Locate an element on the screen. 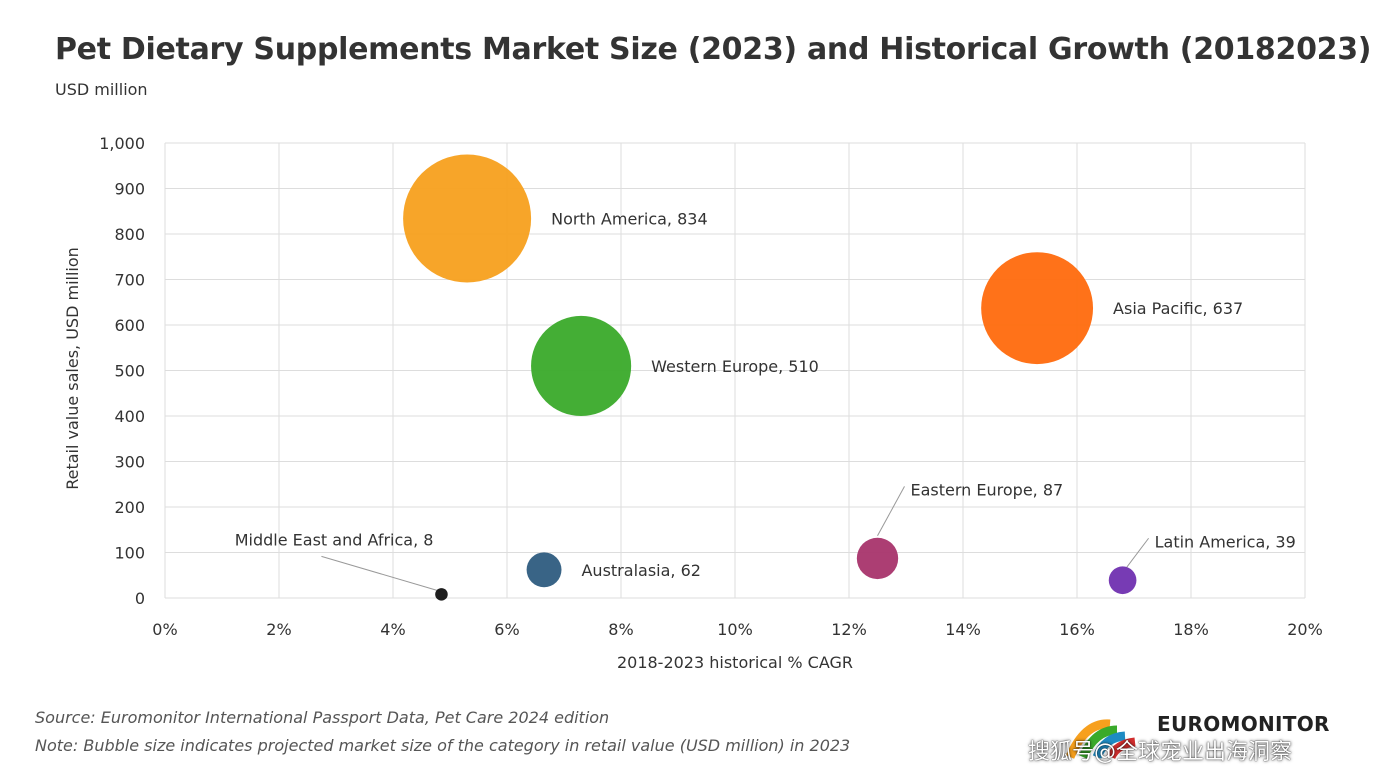 Image resolution: width=1386 pixels, height=780 pixels. y-tick-label: 100 is located at coordinates (129, 553).